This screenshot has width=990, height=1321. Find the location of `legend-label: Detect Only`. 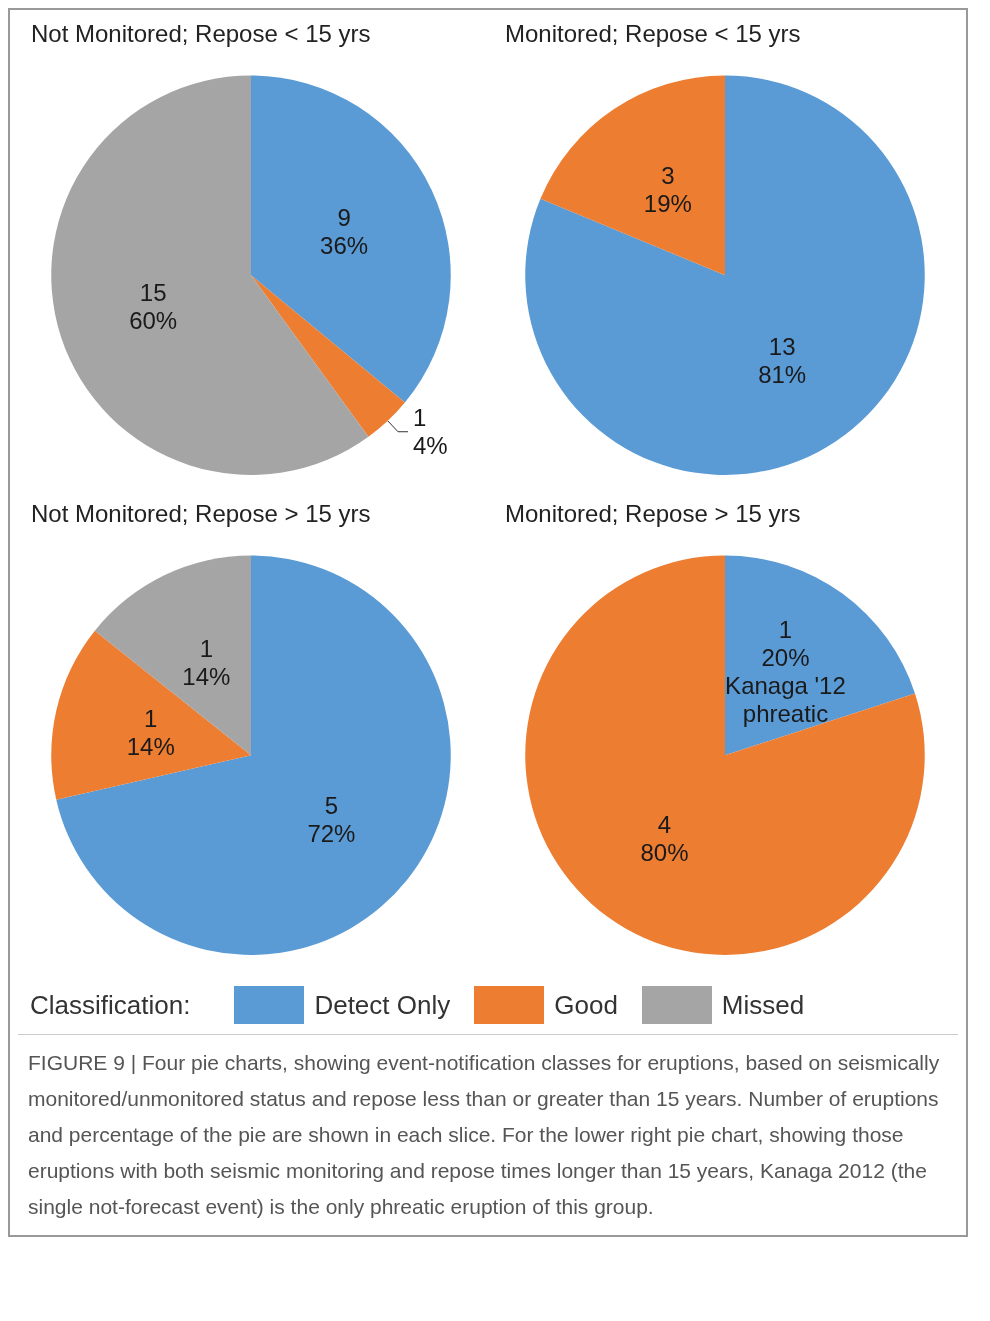

legend-label: Detect Only is located at coordinates (382, 1005).